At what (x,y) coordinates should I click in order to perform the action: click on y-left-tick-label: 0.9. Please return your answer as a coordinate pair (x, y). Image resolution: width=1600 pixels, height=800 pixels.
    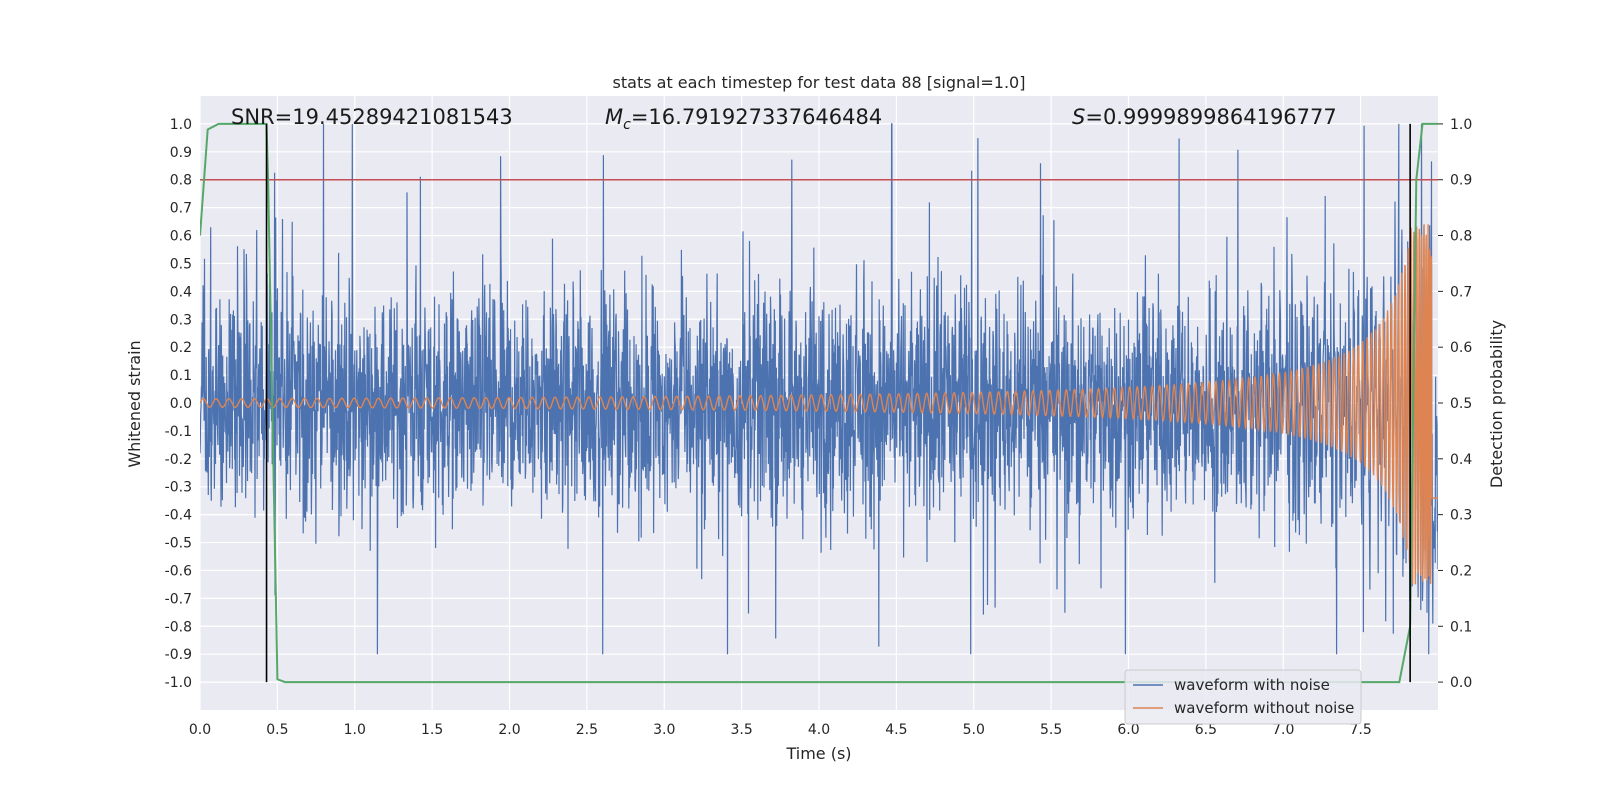
    Looking at the image, I should click on (181, 153).